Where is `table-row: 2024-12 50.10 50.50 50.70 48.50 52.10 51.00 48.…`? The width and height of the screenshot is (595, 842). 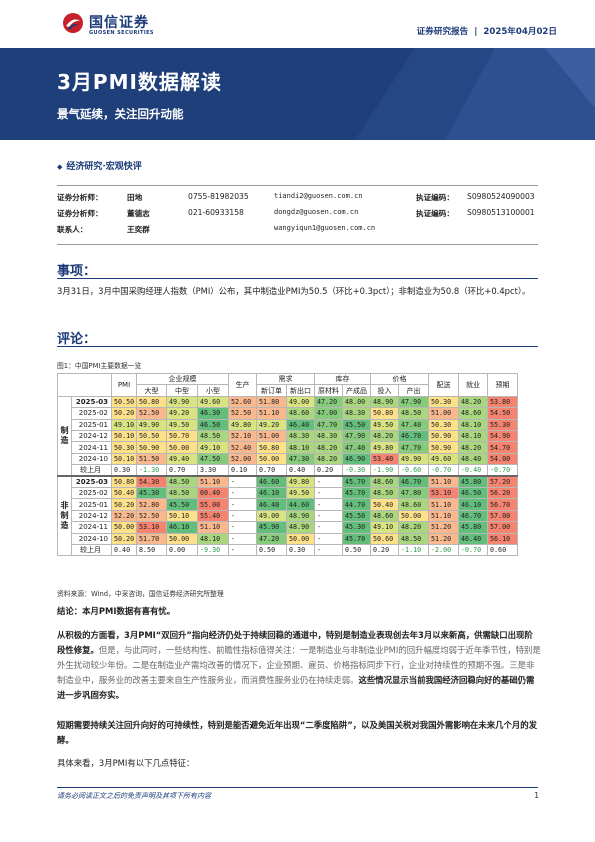 table-row: 2024-12 50.10 50.50 50.70 48.50 52.10 51.00 48.… is located at coordinates (288, 436).